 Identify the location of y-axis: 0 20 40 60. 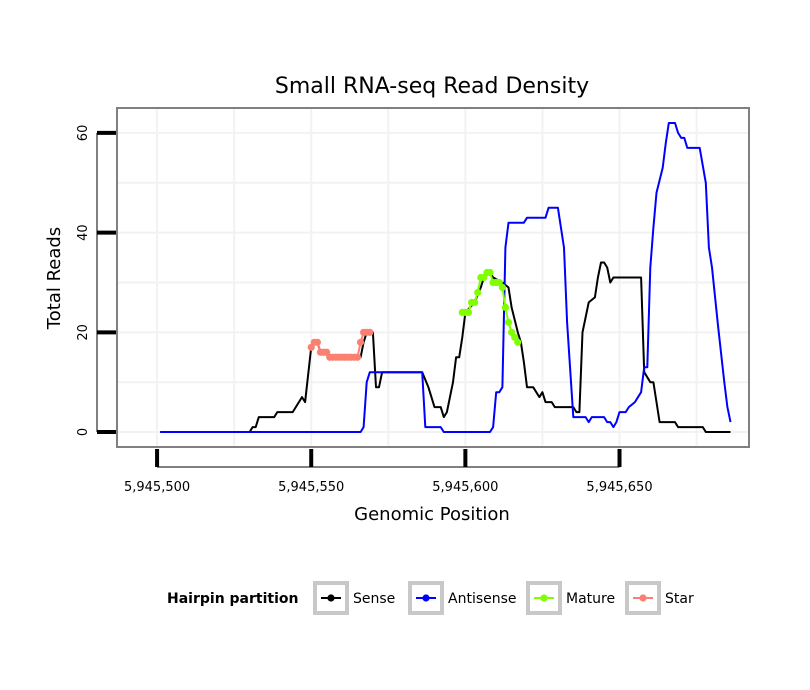
(96, 280).